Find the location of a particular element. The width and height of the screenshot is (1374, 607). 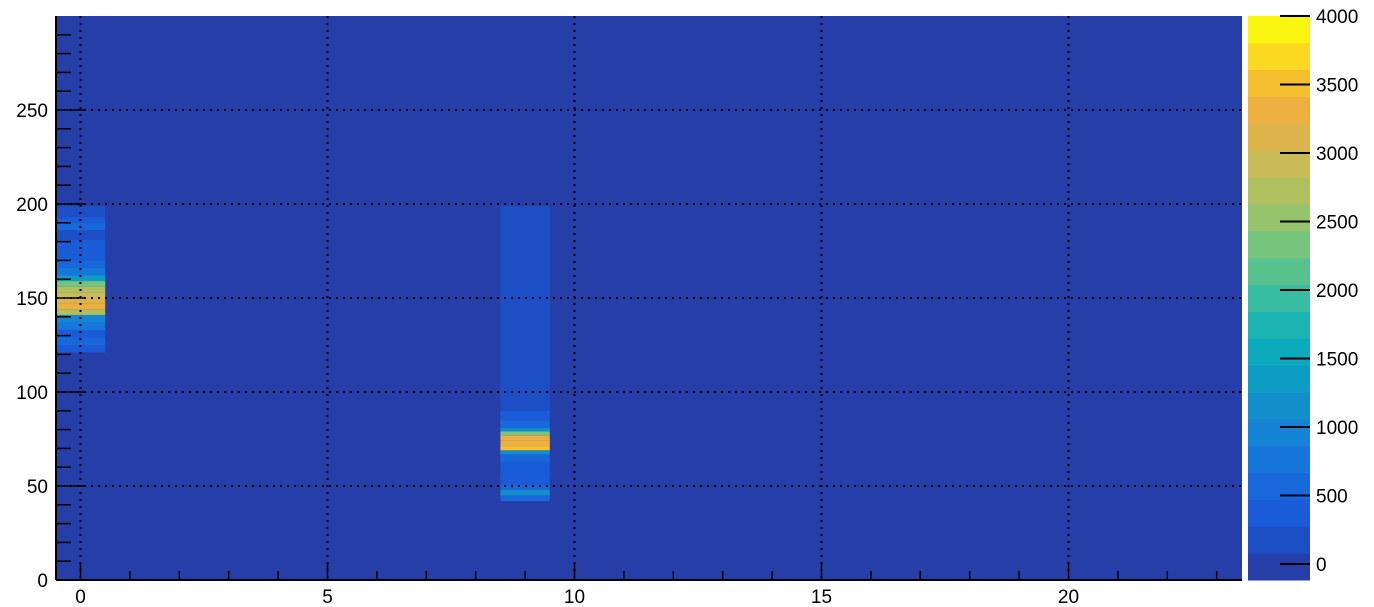

colorbar-tick-label: 1500 is located at coordinates (1337, 360).